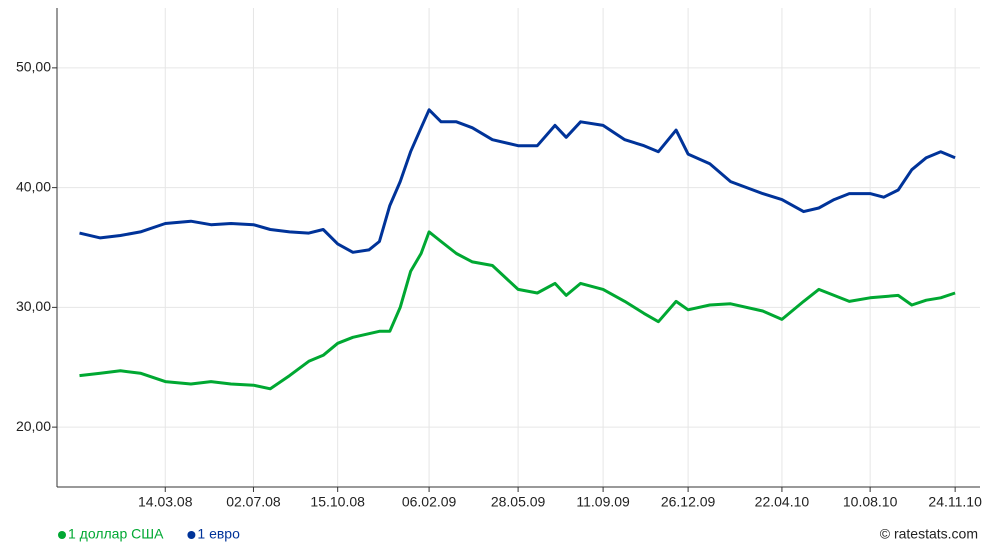 The height and width of the screenshot is (560, 994). Describe the element at coordinates (688, 502) in the screenshot. I see `x-tick-label: 26.12.09` at that location.